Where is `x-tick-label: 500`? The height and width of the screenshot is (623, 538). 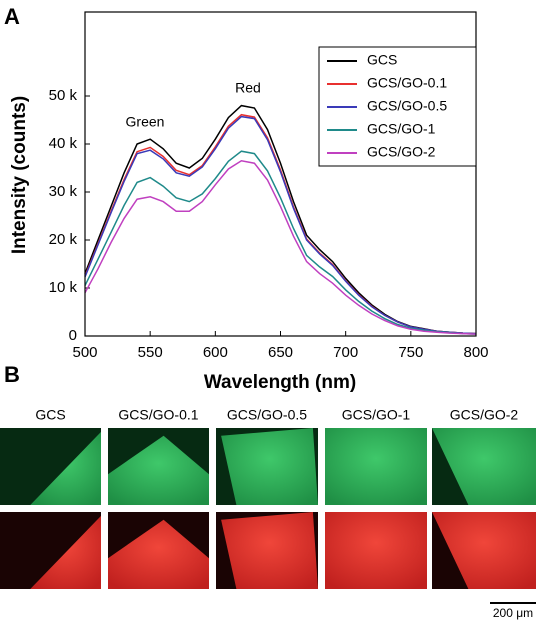
x-tick-label: 500 is located at coordinates (84, 352).